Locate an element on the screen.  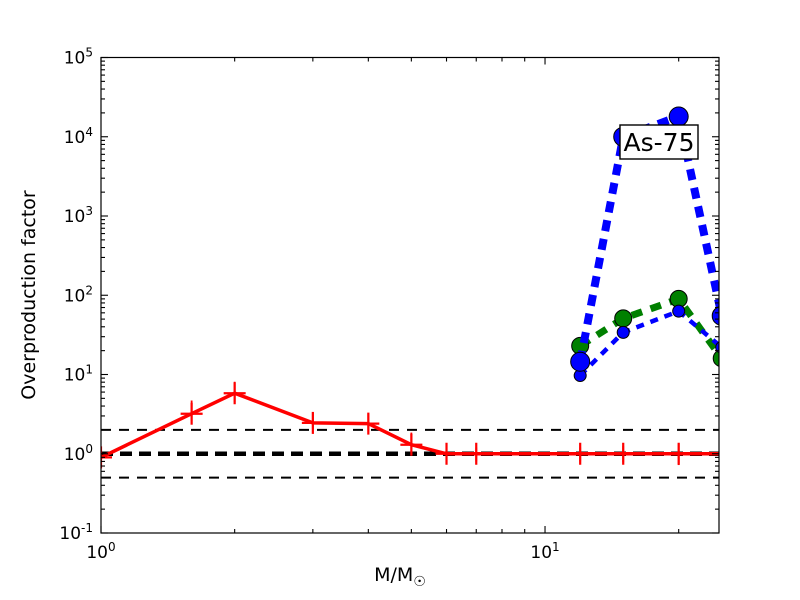
y-tick-label-exponent: 3 is located at coordinates (89, 211).